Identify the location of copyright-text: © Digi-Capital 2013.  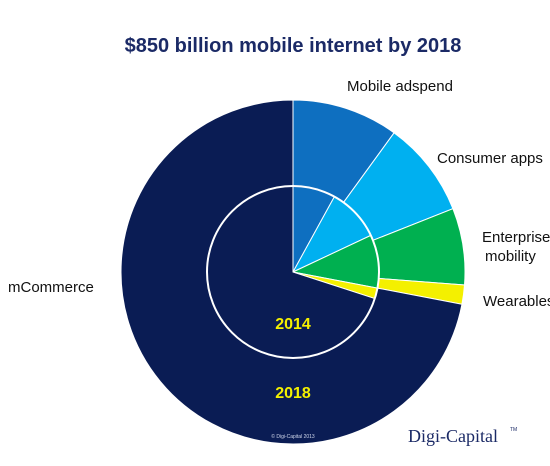
(293, 436).